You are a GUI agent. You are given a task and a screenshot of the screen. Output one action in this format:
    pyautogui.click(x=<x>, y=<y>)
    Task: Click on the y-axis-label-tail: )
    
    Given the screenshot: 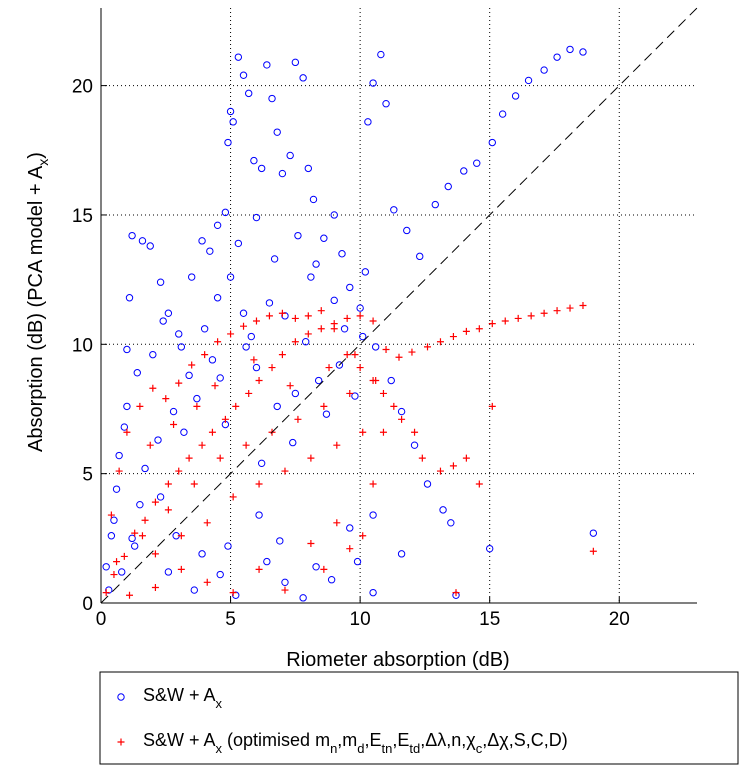 What is the action you would take?
    pyautogui.click(x=36, y=155)
    